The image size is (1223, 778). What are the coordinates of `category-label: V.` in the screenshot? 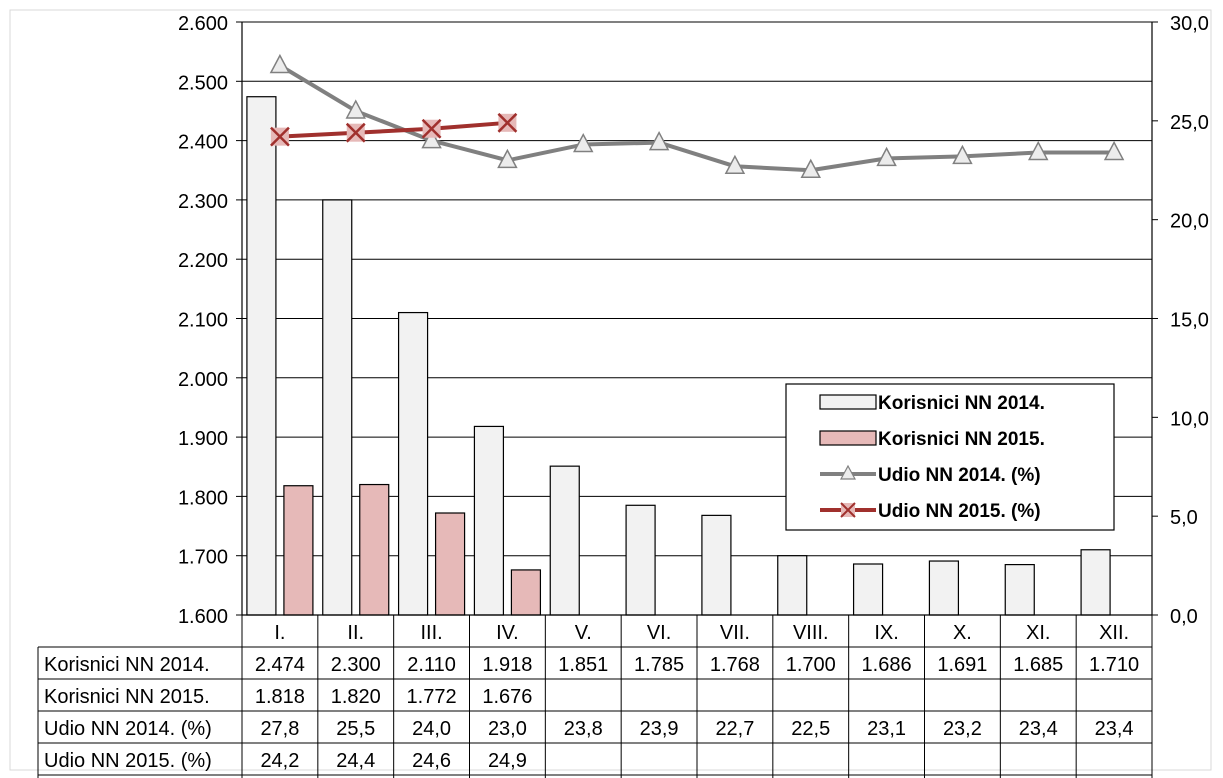 It's located at (583, 633).